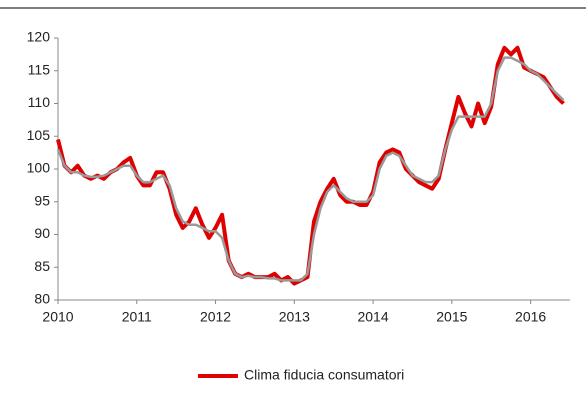 This screenshot has height=407, width=586. Describe the element at coordinates (42, 266) in the screenshot. I see `y-tick-label: 85` at that location.